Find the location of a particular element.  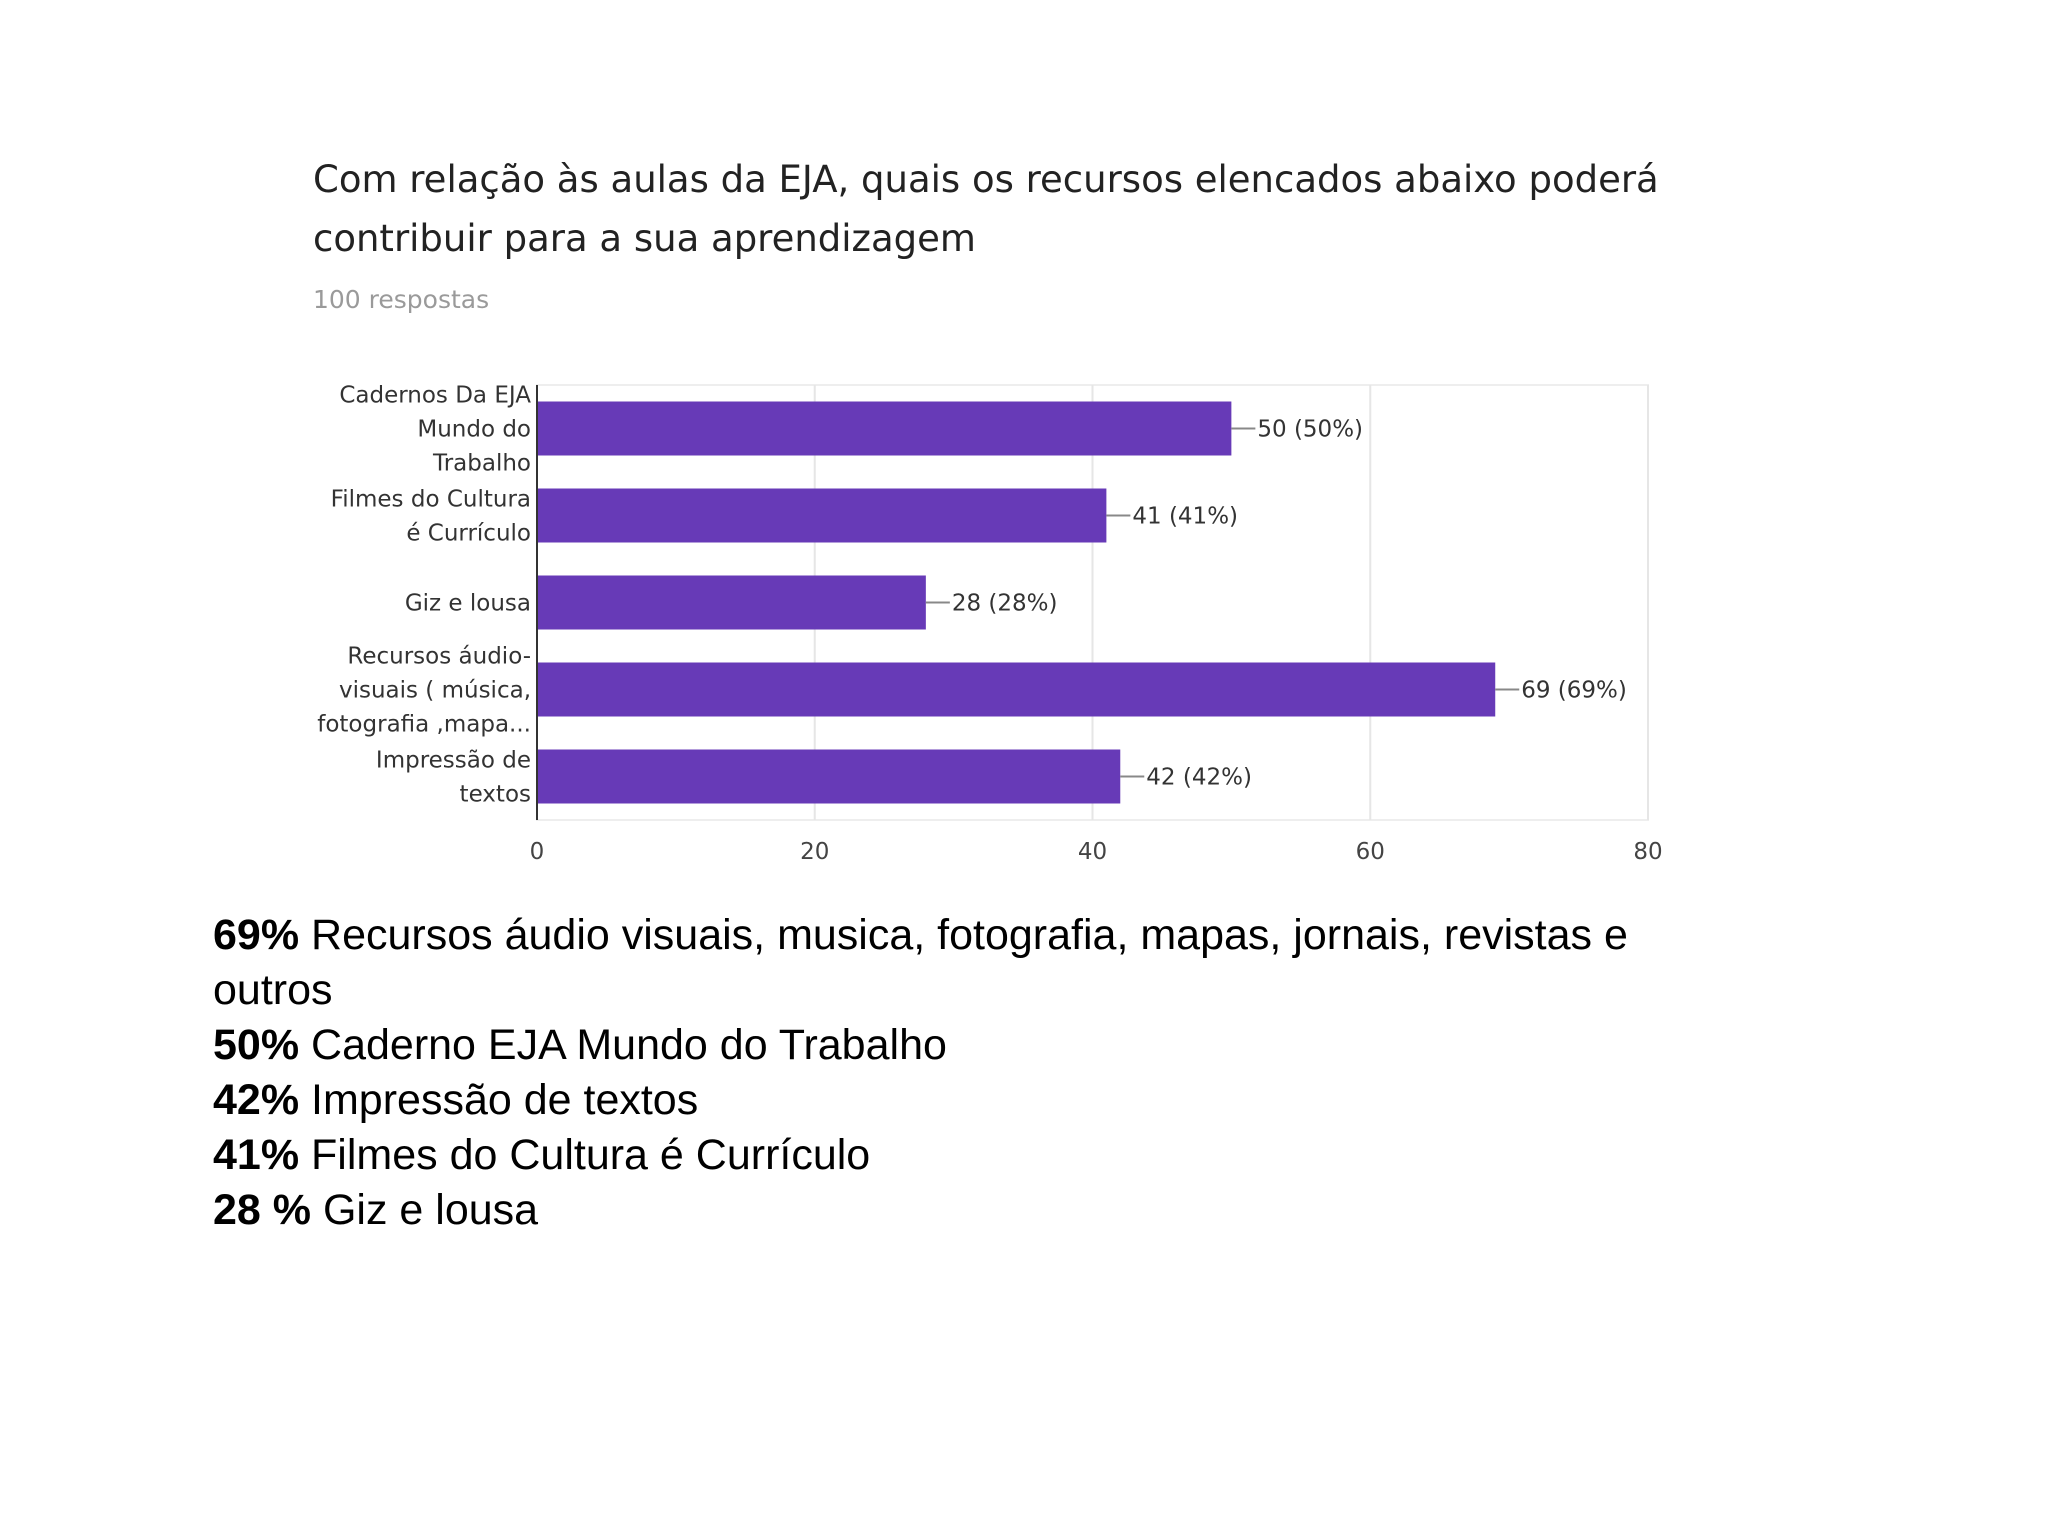

category-label: é Currículo is located at coordinates (468, 534).